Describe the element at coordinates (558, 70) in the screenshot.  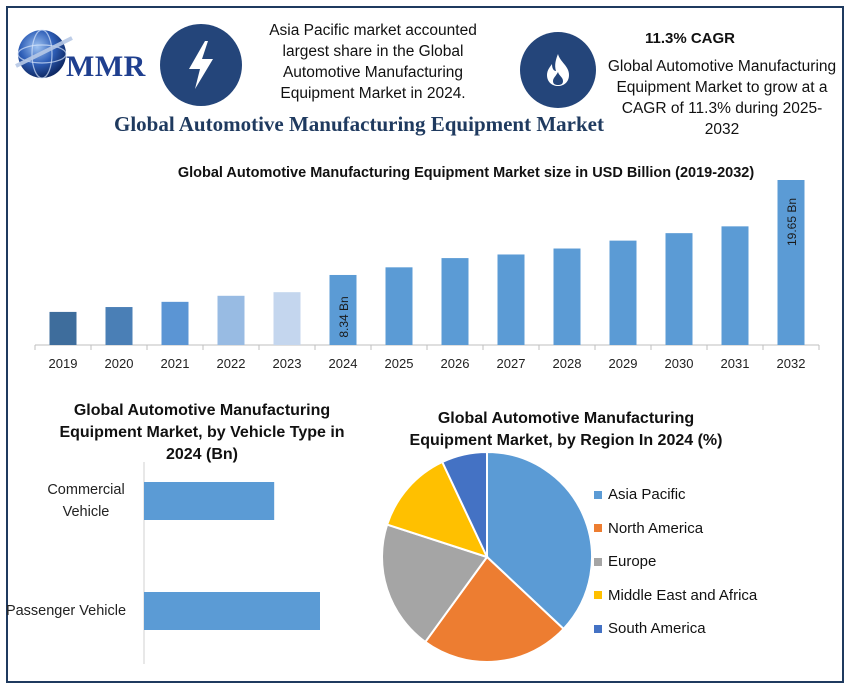
I see `flame-icon` at that location.